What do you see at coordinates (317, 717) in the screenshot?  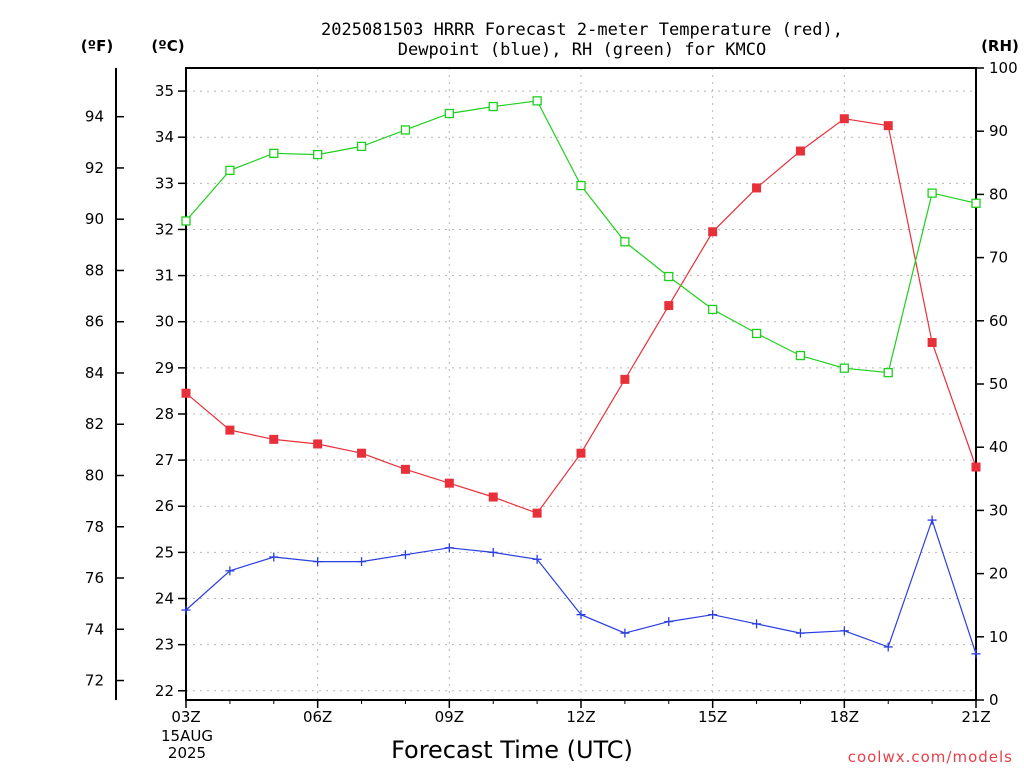 I see `x-tick-label: 06Z` at bounding box center [317, 717].